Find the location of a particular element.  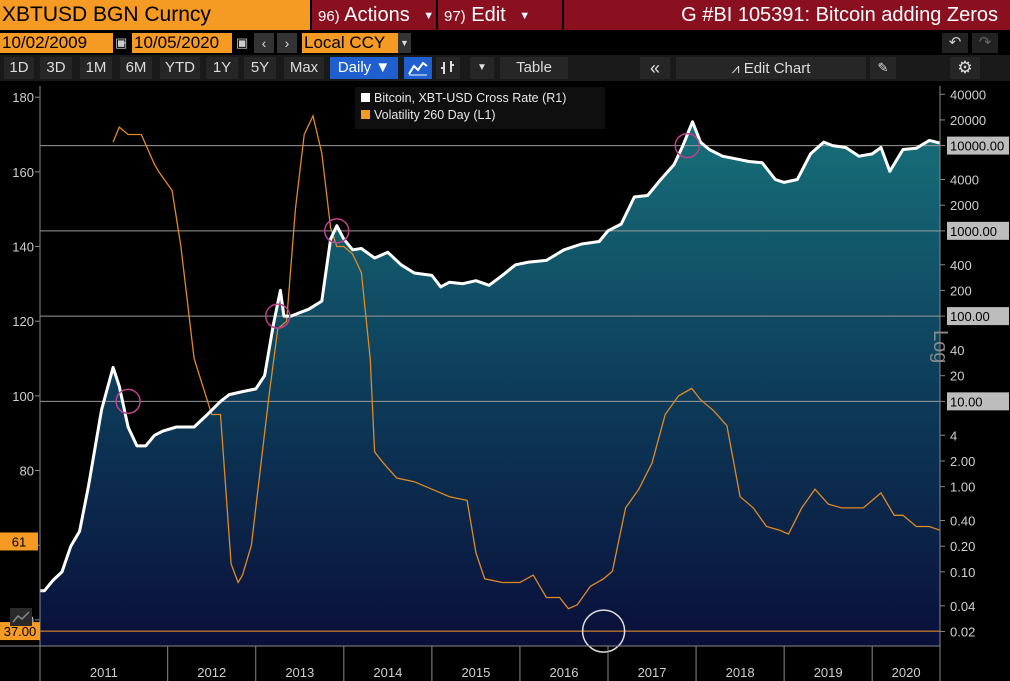

start-date-input: 10/02/2009 is located at coordinates (56, 43).